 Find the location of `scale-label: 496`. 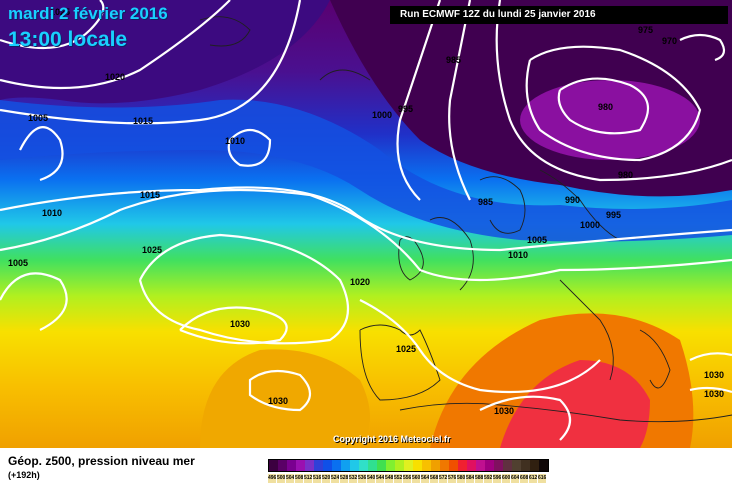

scale-label: 496 is located at coordinates (272, 478).